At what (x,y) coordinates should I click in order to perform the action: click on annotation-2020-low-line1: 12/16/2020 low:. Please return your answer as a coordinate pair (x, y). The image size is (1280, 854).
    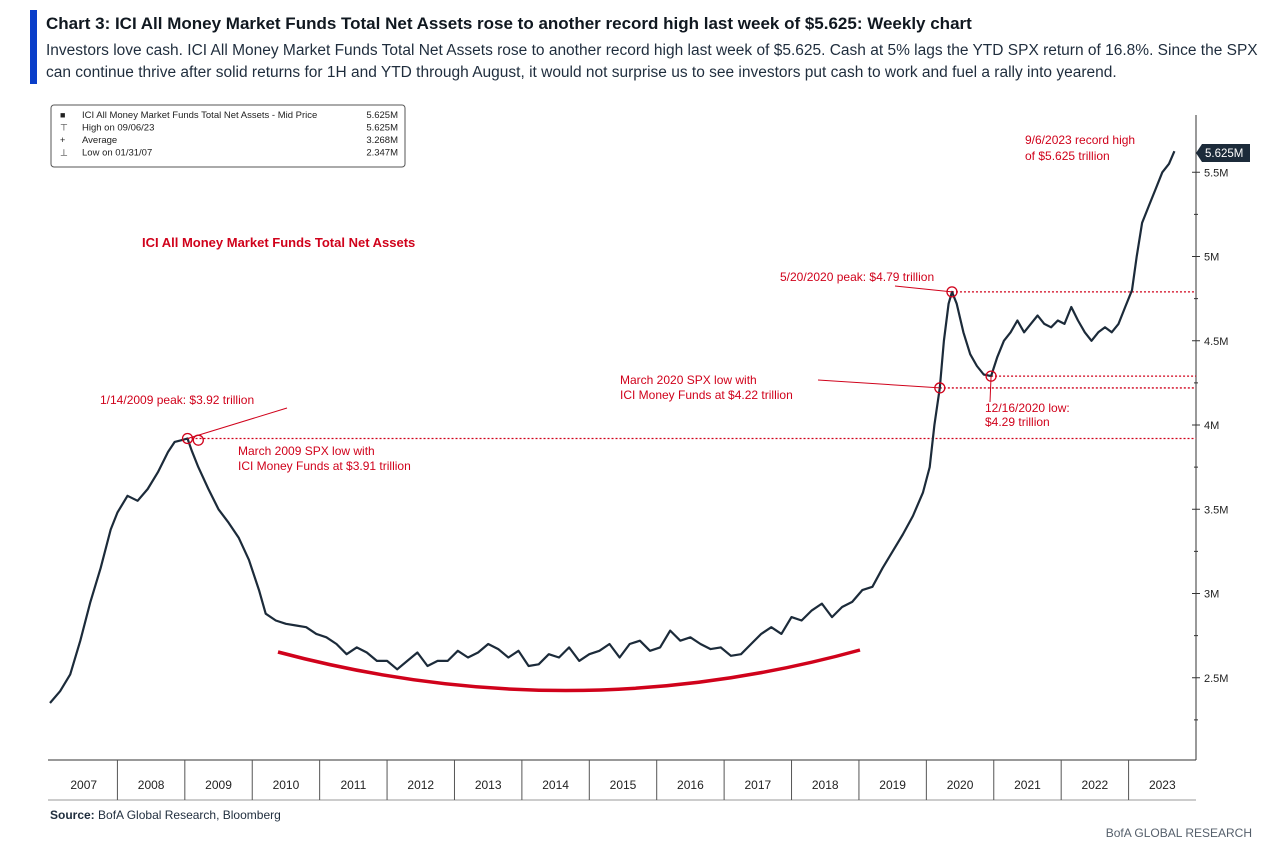
    Looking at the image, I should click on (1027, 408).